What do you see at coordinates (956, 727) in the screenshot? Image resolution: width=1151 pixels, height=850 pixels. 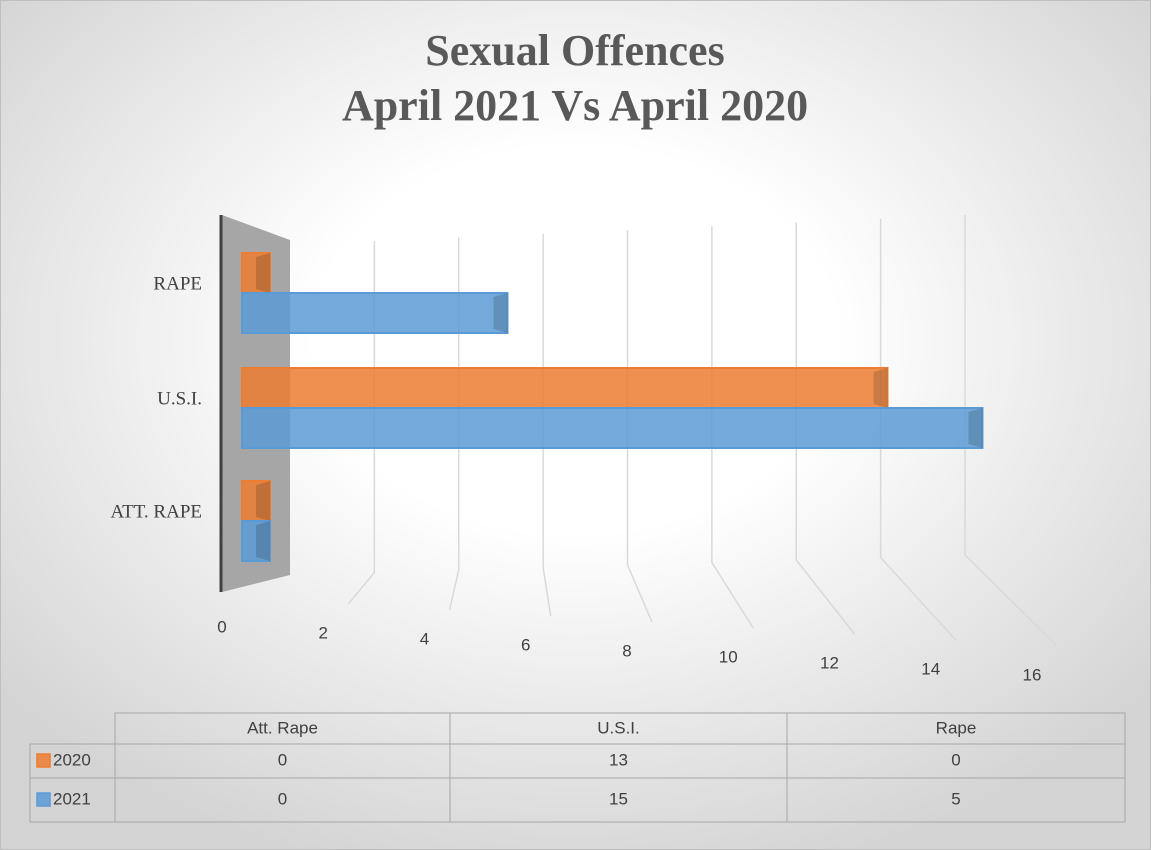 I see `table-header: Rape` at bounding box center [956, 727].